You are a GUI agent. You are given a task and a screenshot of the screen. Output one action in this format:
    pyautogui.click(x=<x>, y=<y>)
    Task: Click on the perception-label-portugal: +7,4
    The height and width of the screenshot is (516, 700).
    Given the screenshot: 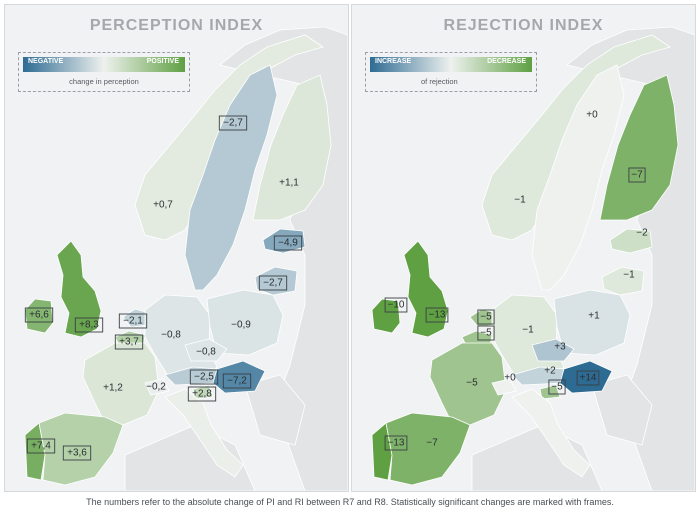 What is the action you would take?
    pyautogui.click(x=41, y=446)
    